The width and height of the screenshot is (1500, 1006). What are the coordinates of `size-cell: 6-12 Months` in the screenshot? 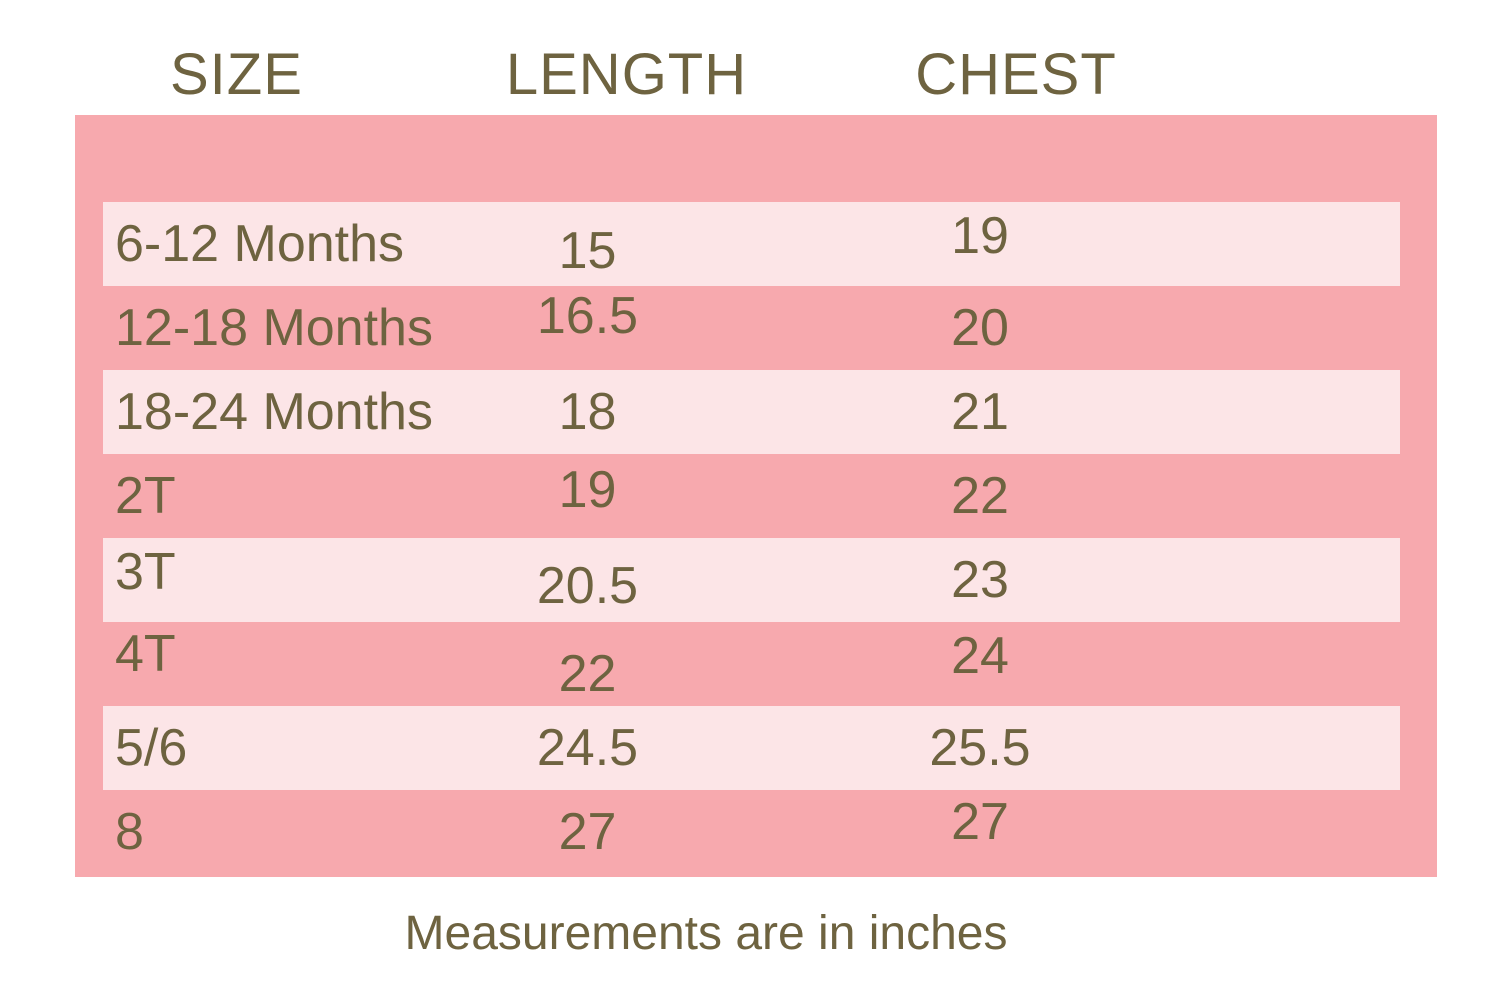 It's located at (260, 244).